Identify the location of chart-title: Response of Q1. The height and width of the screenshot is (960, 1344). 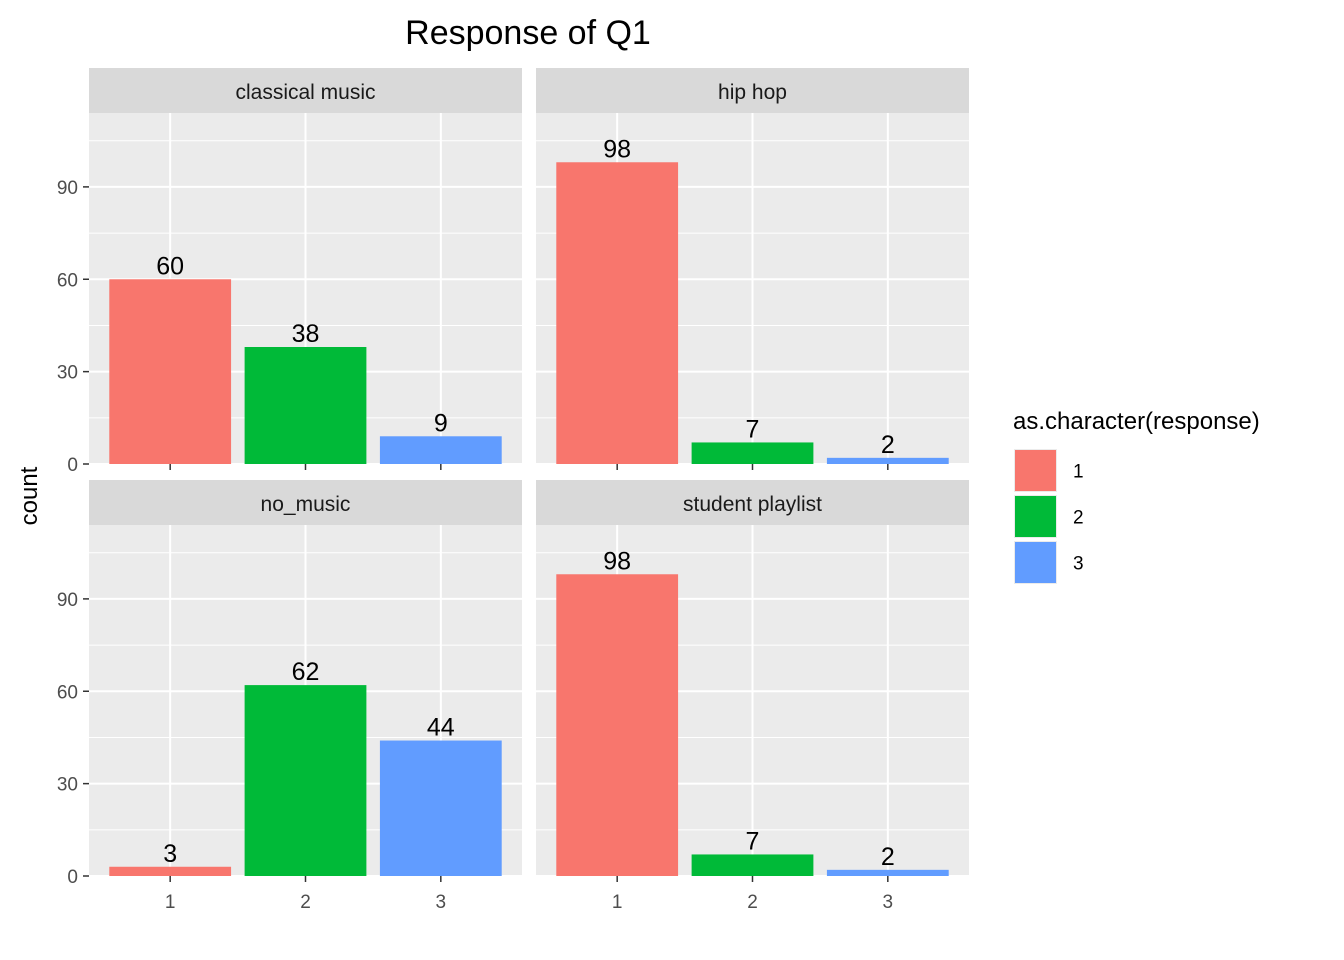
(528, 33).